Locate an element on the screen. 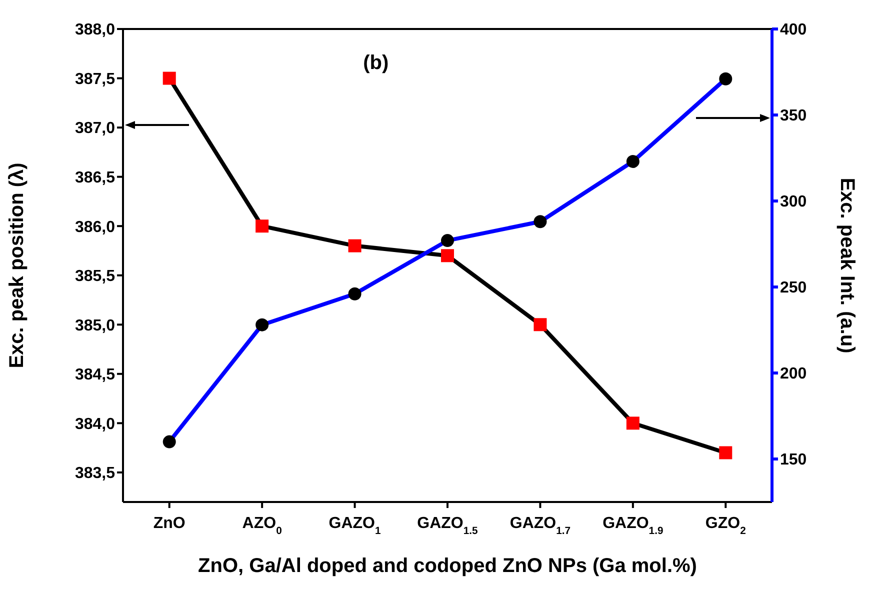 The height and width of the screenshot is (592, 869). y-tick-label: 384,0 is located at coordinates (95, 424).